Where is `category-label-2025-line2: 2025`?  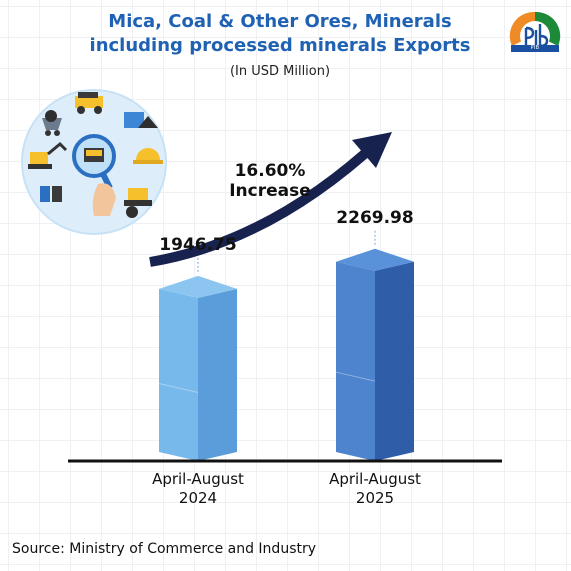 category-label-2025-line2: 2025 is located at coordinates (375, 498).